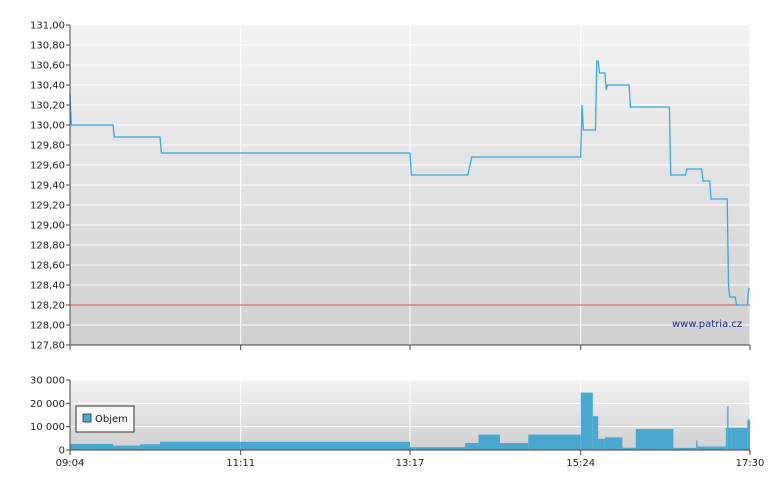 The image size is (780, 494). What do you see at coordinates (47, 381) in the screenshot?
I see `volume-y-tick-label: 30 000` at bounding box center [47, 381].